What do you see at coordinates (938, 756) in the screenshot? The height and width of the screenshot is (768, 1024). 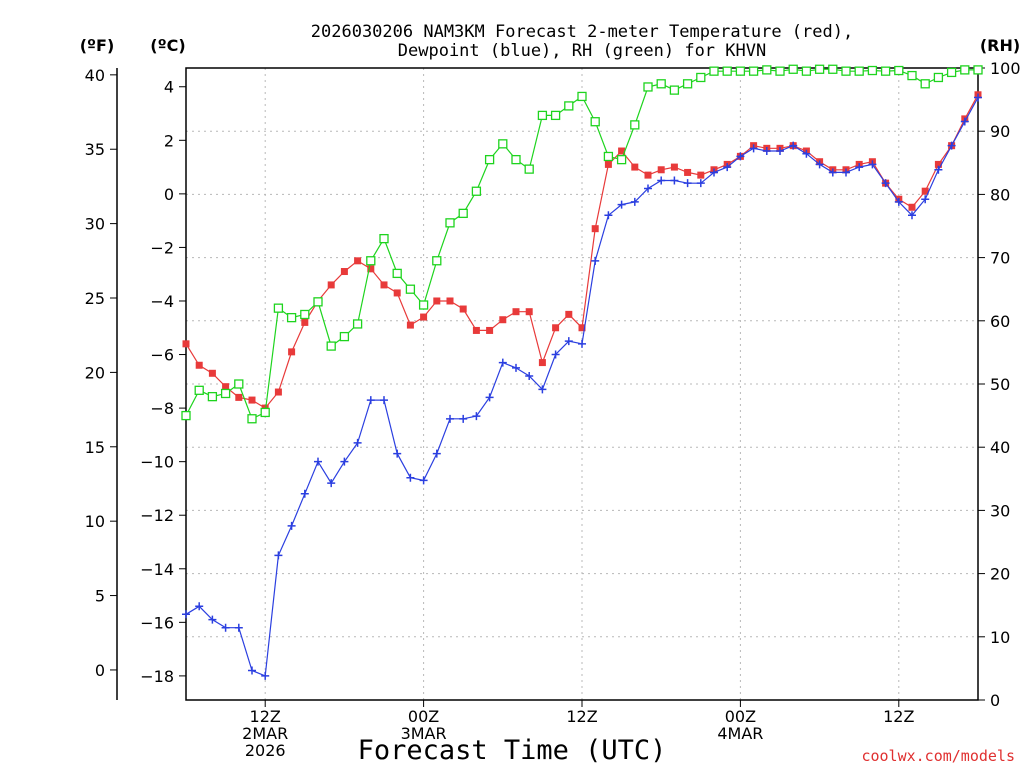 I see `watermark: coolwx.com/models` at bounding box center [938, 756].